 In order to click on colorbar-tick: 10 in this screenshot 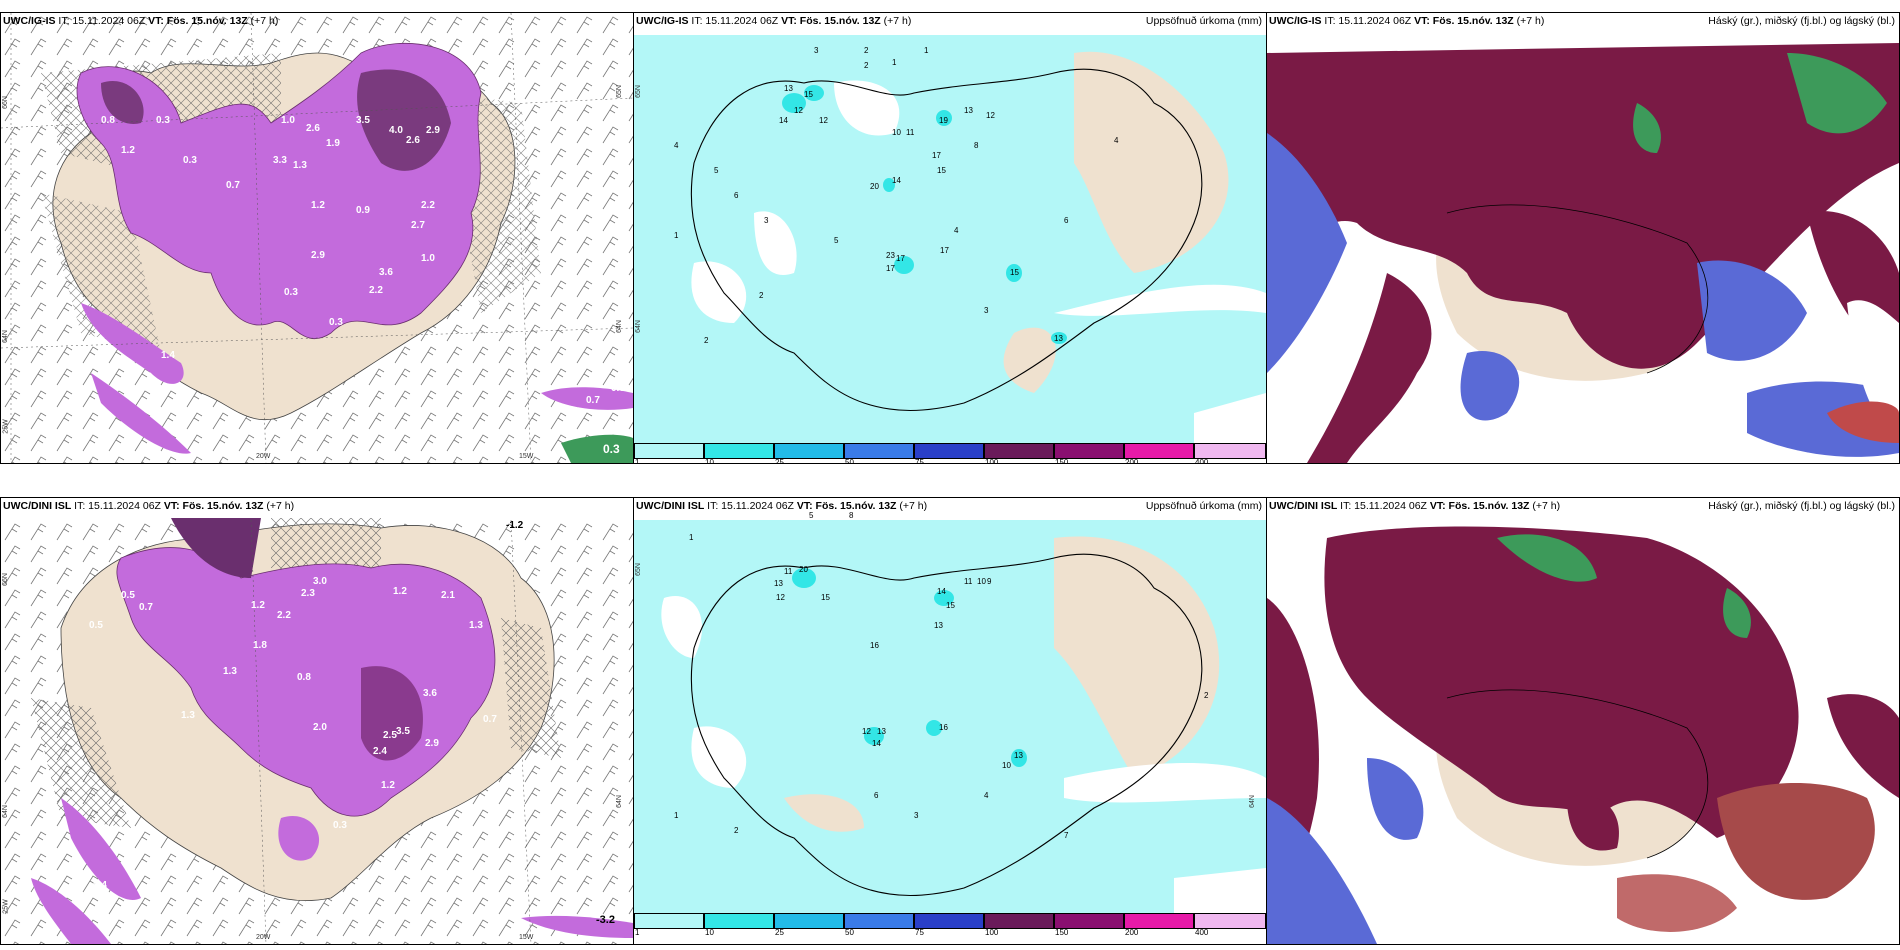, I will do `click(709, 932)`.